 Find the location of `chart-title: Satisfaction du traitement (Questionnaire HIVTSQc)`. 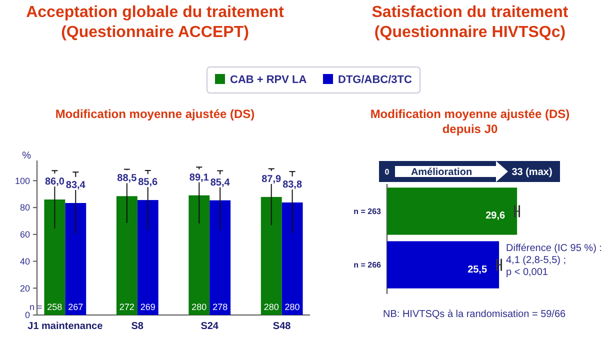

chart-title: Satisfaction du traitement (Questionnaire HIVTSQc) is located at coordinates (470, 22).